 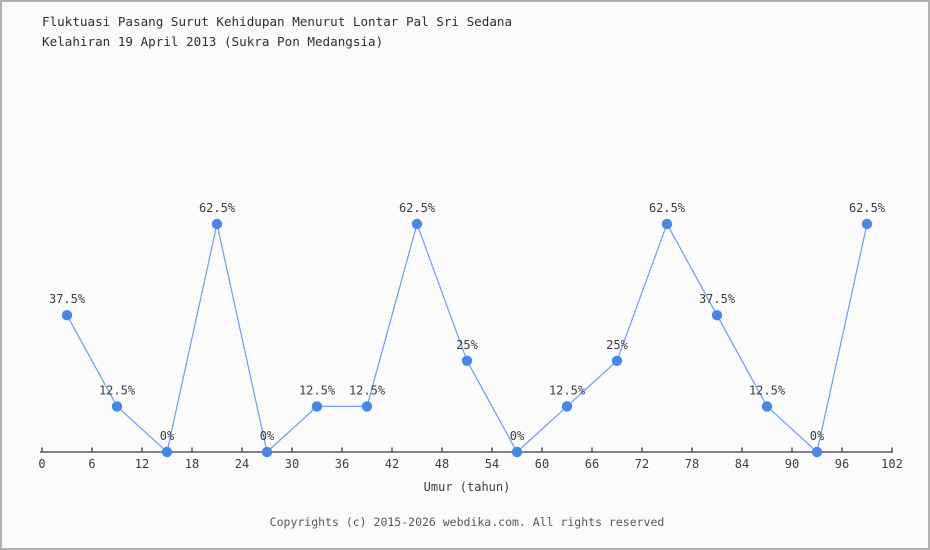 What do you see at coordinates (242, 464) in the screenshot?
I see `x-tick-label: 24` at bounding box center [242, 464].